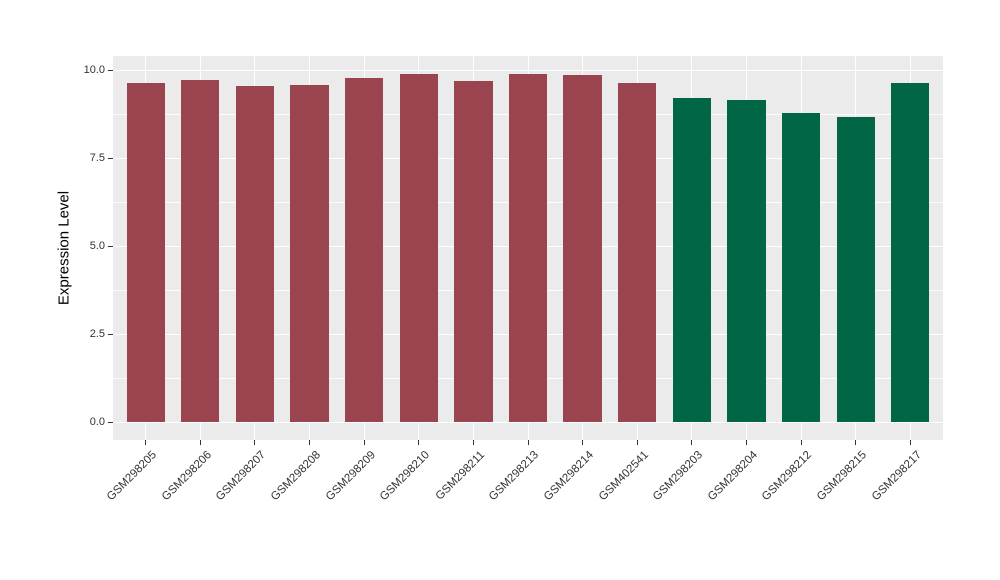 The width and height of the screenshot is (1000, 580). What do you see at coordinates (255, 253) in the screenshot?
I see `bar-GSM298207` at bounding box center [255, 253].